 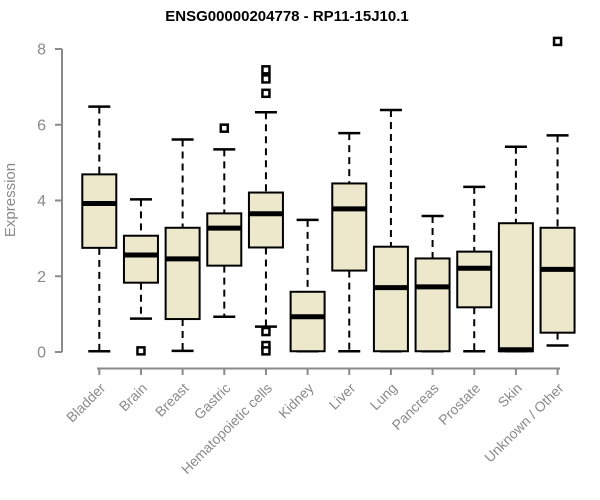 I want to click on chart-title: ENSG00000204778 - RP11-15J10.1, so click(x=287, y=16).